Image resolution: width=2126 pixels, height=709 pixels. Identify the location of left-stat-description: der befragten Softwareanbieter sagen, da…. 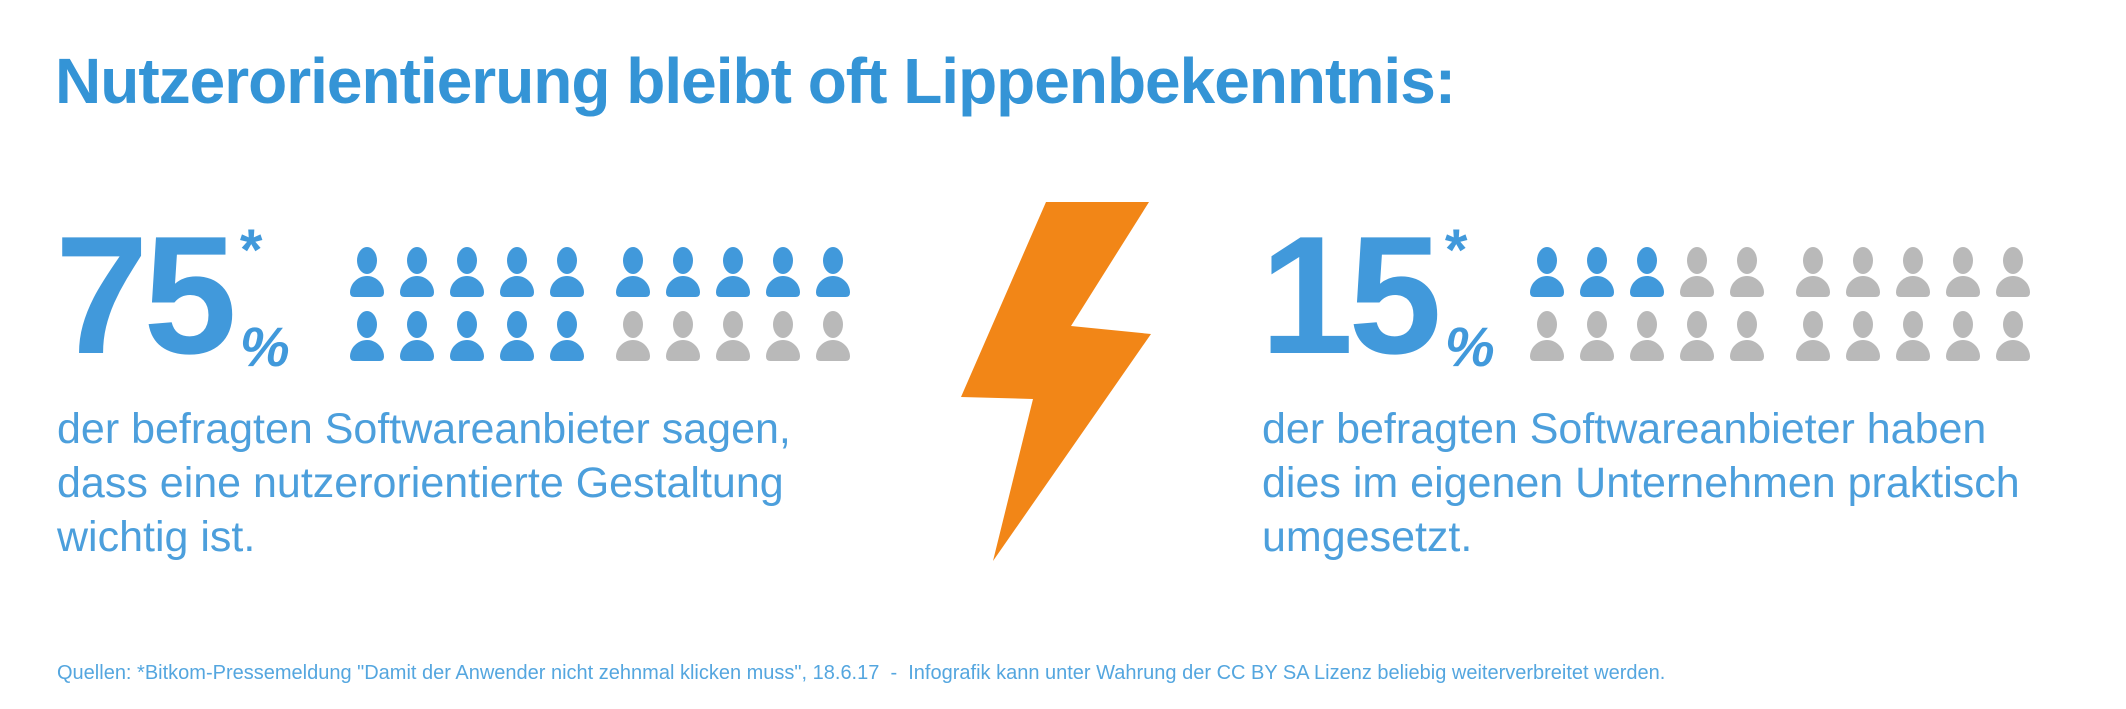
(424, 483).